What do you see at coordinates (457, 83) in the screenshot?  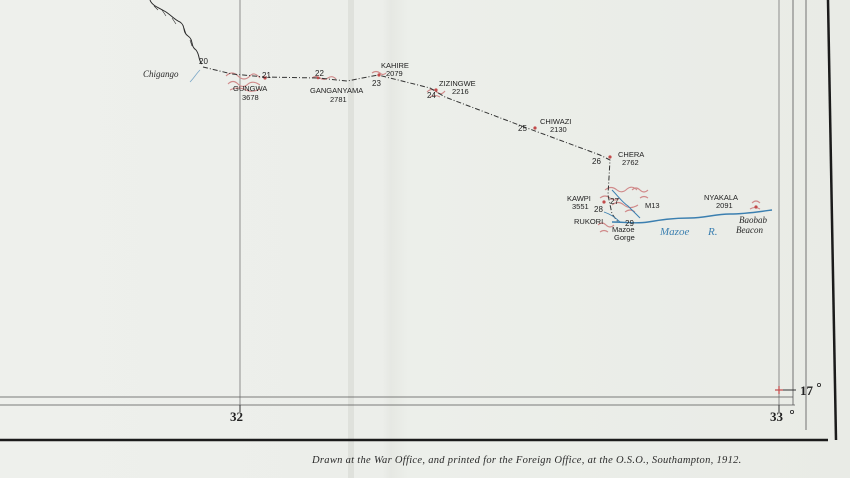 I see `place-zizingwe-name: ZIZINGWE` at bounding box center [457, 83].